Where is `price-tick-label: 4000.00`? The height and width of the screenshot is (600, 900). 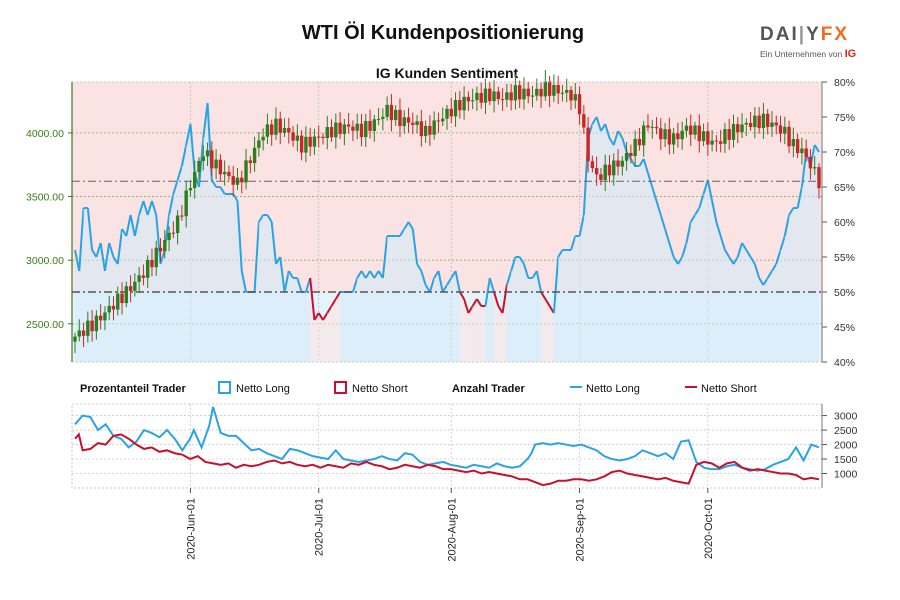 price-tick-label: 4000.00 is located at coordinates (45, 134).